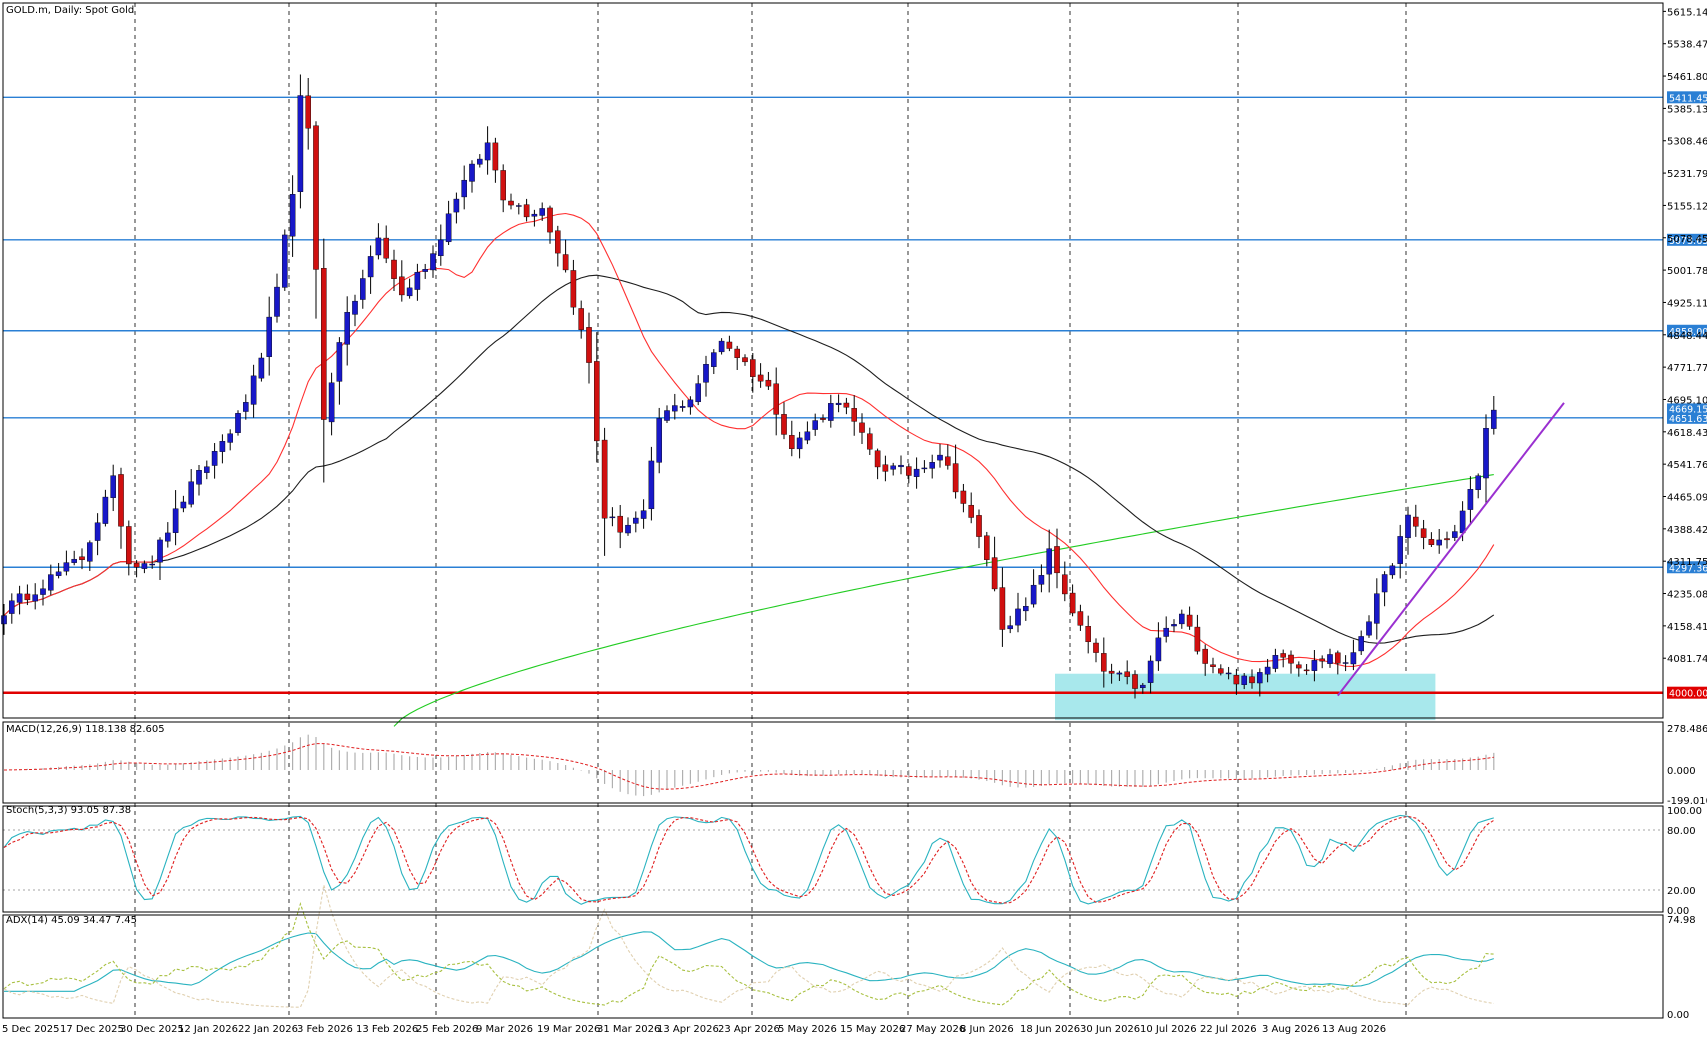  Describe the element at coordinates (807, 1029) in the screenshot. I see `date-label: 5 May 2026` at that location.